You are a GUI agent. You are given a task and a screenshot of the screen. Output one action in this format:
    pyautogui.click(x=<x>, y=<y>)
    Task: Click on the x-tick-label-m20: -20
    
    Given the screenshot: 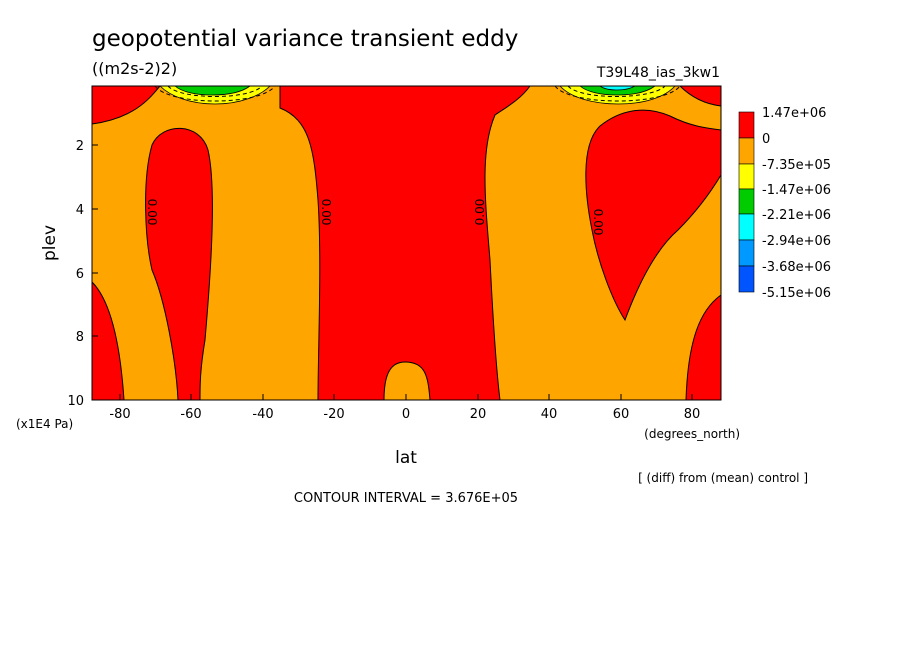 What is the action you would take?
    pyautogui.click(x=333, y=414)
    